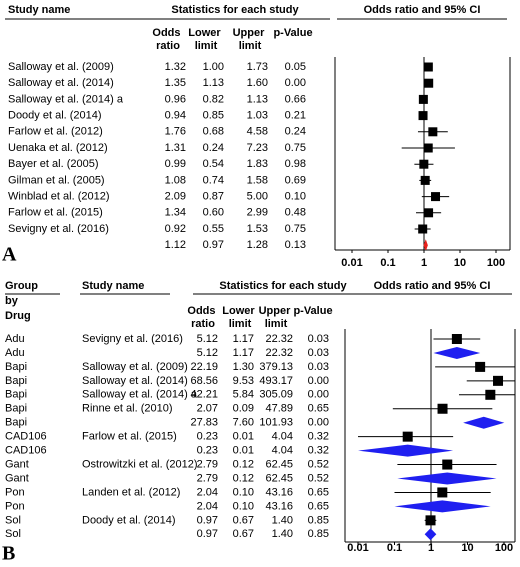  What do you see at coordinates (295, 164) in the screenshot?
I see `value-label: 0.98` at bounding box center [295, 164].